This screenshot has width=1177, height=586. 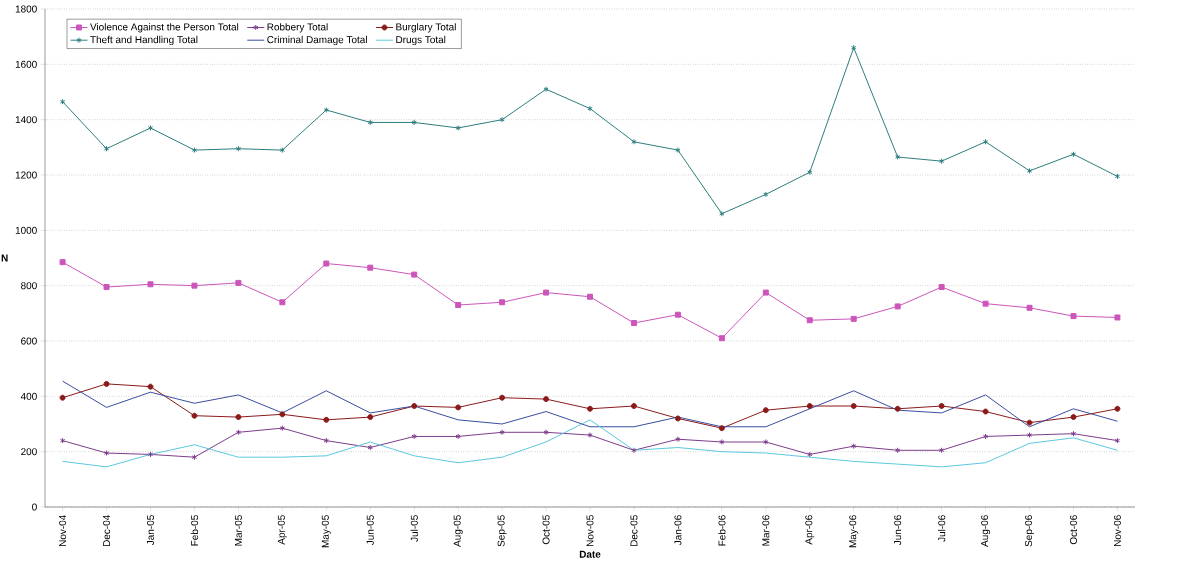 I want to click on x-tick-label: Aug-05, so click(x=458, y=531).